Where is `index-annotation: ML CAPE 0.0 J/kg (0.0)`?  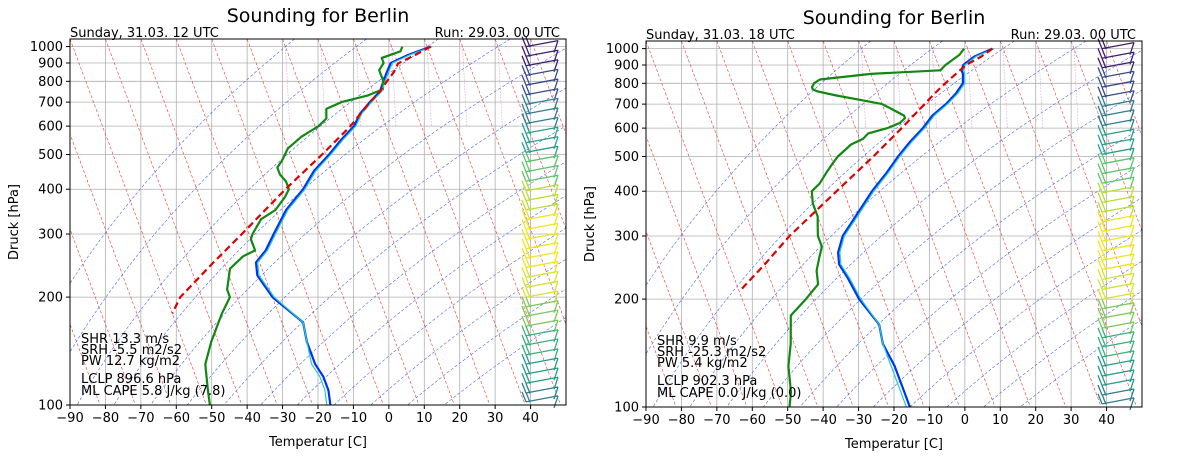
index-annotation: ML CAPE 0.0 J/kg (0.0) is located at coordinates (729, 393).